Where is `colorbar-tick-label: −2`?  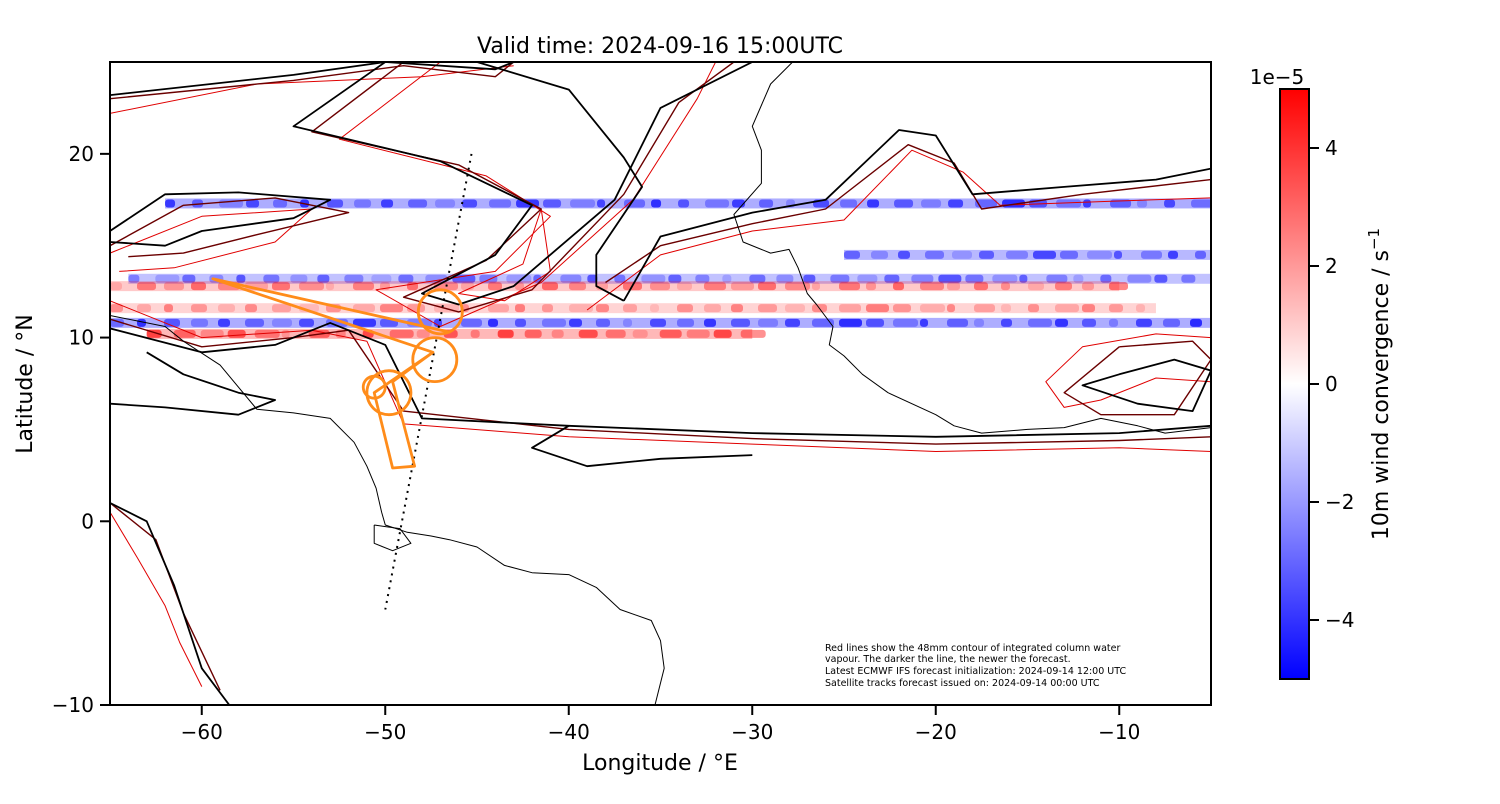
colorbar-tick-label: −2 is located at coordinates (1339, 502).